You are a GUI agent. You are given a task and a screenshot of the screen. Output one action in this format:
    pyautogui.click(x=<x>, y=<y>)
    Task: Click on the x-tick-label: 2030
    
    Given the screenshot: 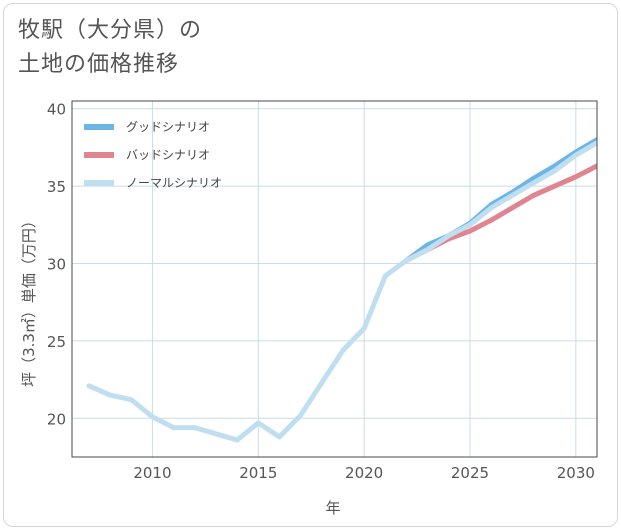 What is the action you would take?
    pyautogui.click(x=576, y=473)
    